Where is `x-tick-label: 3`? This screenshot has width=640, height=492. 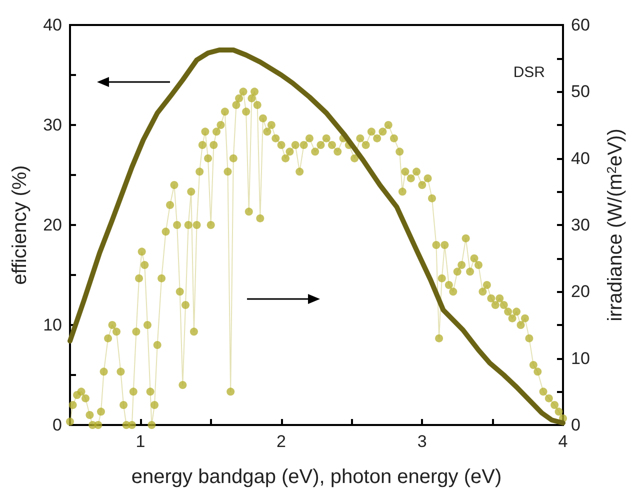
x-tick-label: 3 is located at coordinates (422, 441).